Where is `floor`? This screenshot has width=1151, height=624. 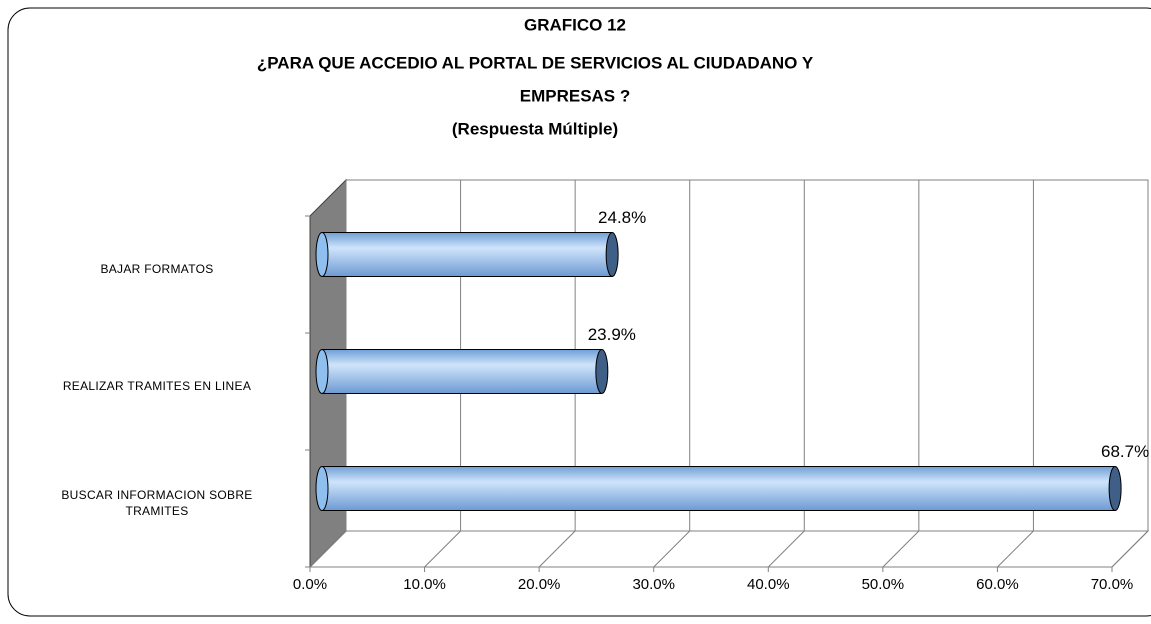 floor is located at coordinates (729, 549).